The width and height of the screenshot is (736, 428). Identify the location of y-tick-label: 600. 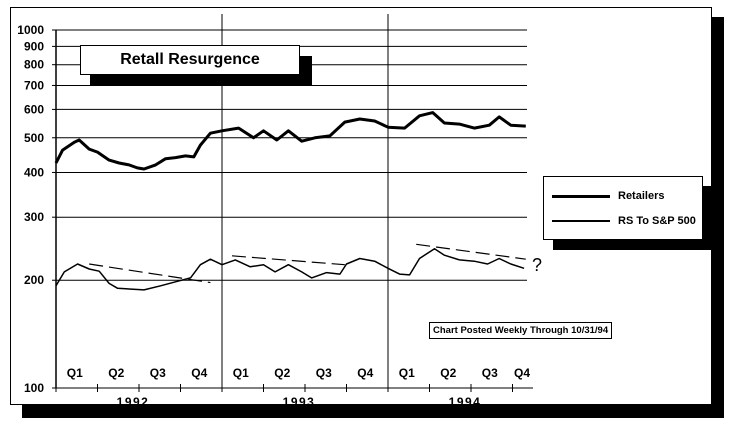
(34, 109).